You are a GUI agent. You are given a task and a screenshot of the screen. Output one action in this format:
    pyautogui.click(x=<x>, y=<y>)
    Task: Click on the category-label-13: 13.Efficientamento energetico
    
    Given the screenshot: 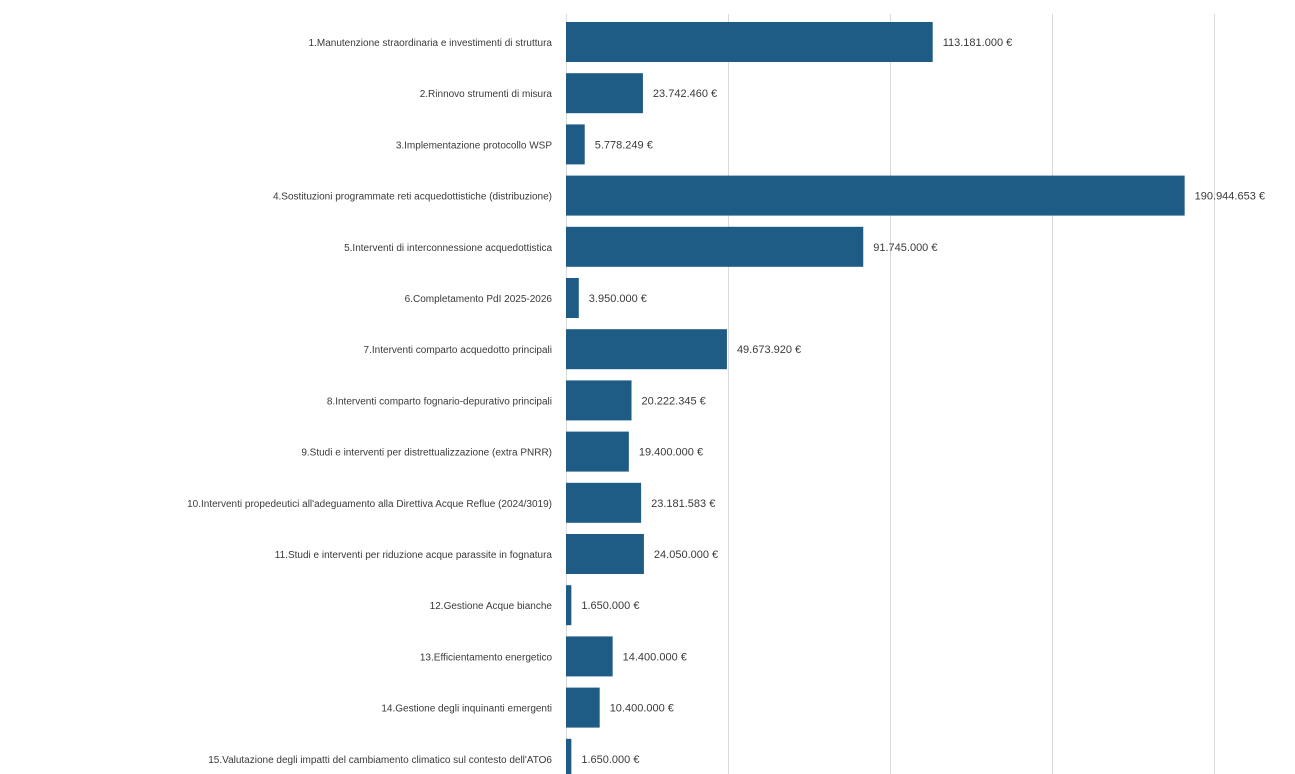 What is the action you would take?
    pyautogui.click(x=486, y=657)
    